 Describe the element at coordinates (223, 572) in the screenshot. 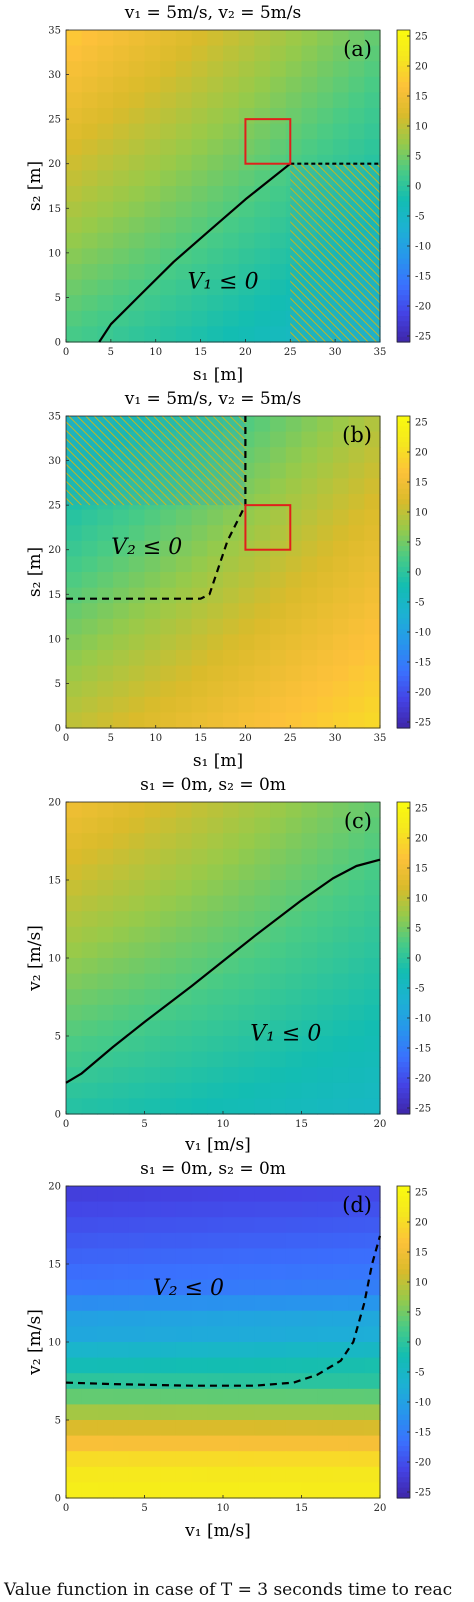

I see `axes-frame` at that location.